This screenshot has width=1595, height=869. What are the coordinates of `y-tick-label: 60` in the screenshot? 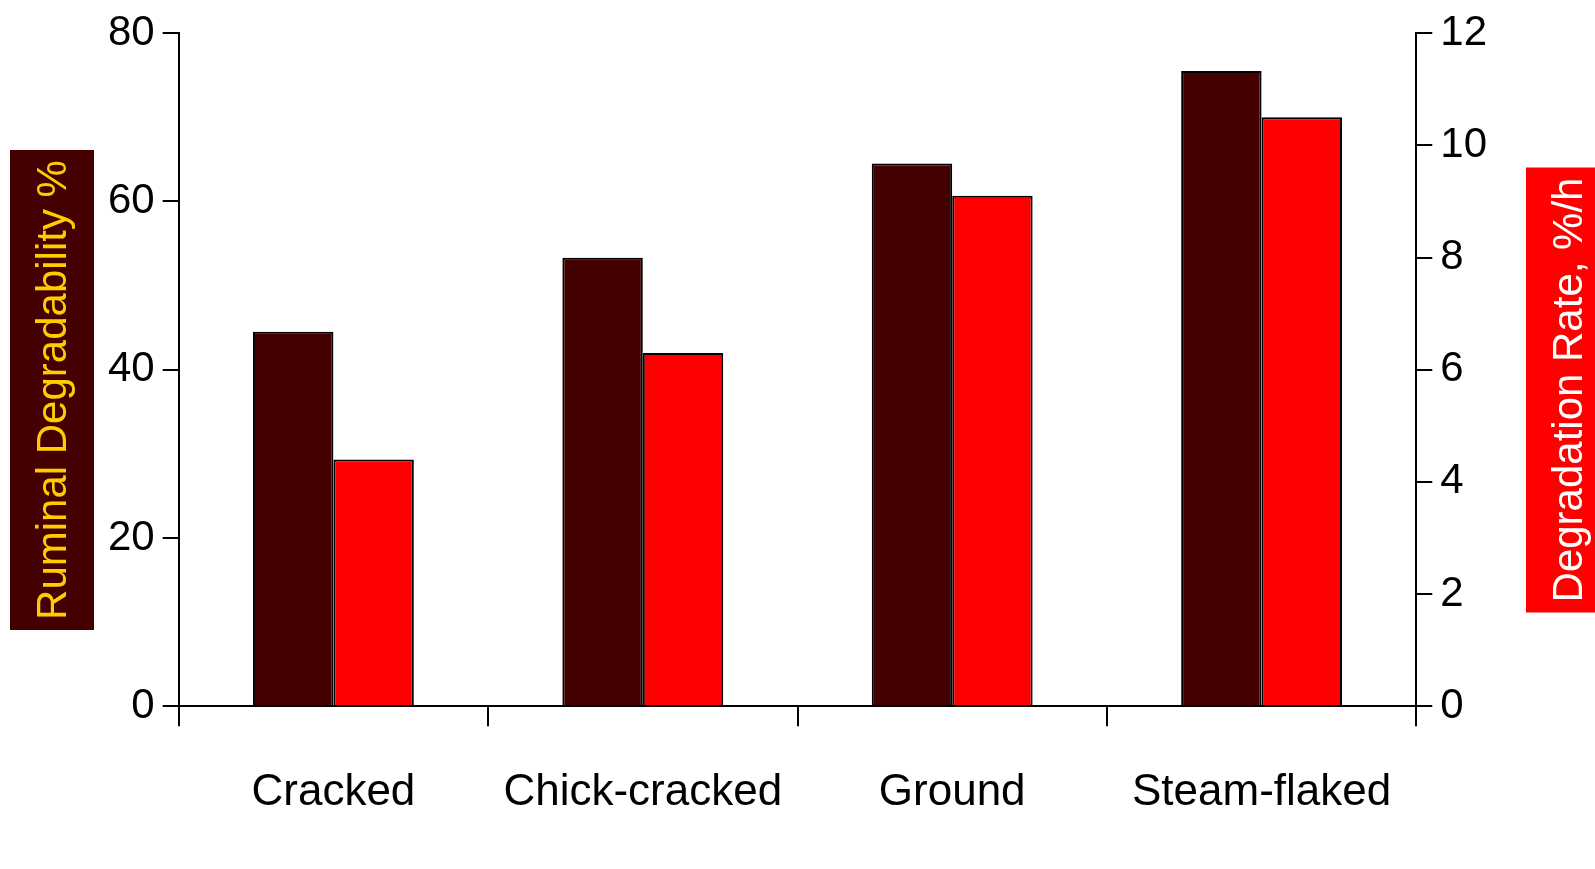 It's located at (131, 199).